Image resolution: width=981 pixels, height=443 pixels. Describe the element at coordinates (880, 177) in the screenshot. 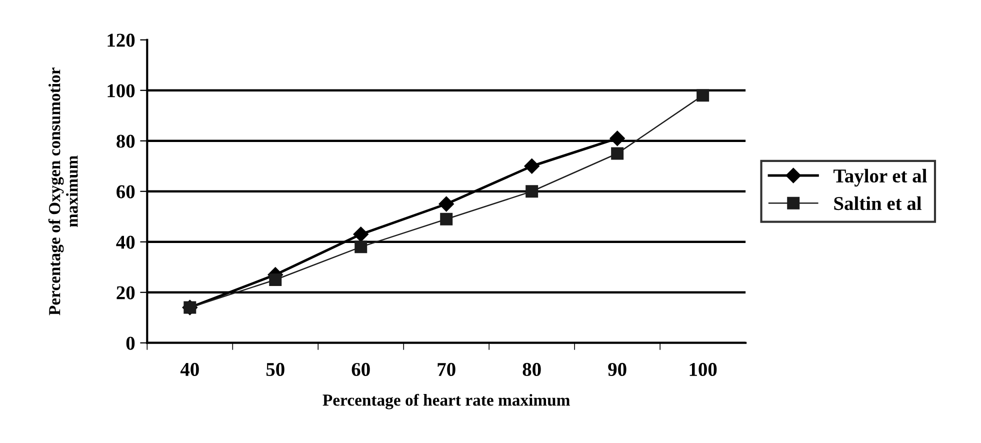

I see `legend-label: Taylor et al` at that location.